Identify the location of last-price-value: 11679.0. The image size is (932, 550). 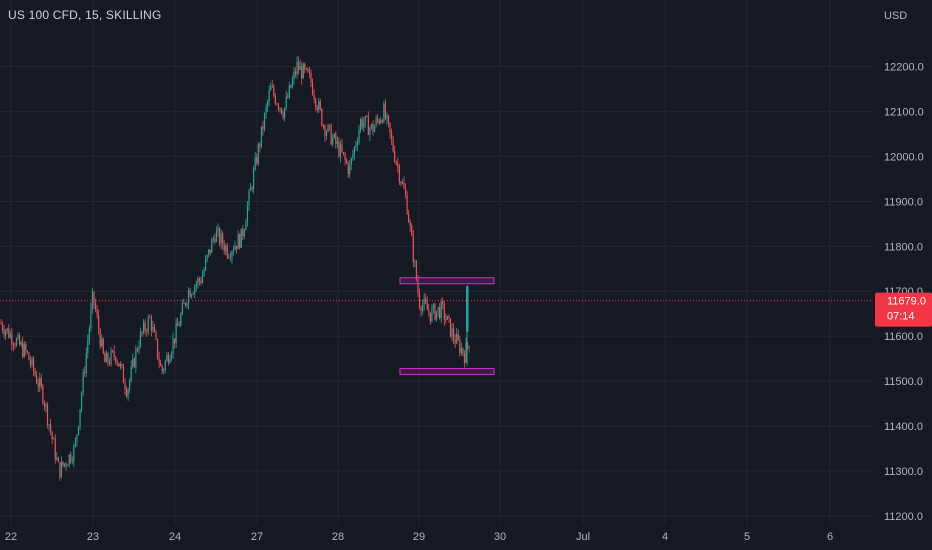
(906, 302).